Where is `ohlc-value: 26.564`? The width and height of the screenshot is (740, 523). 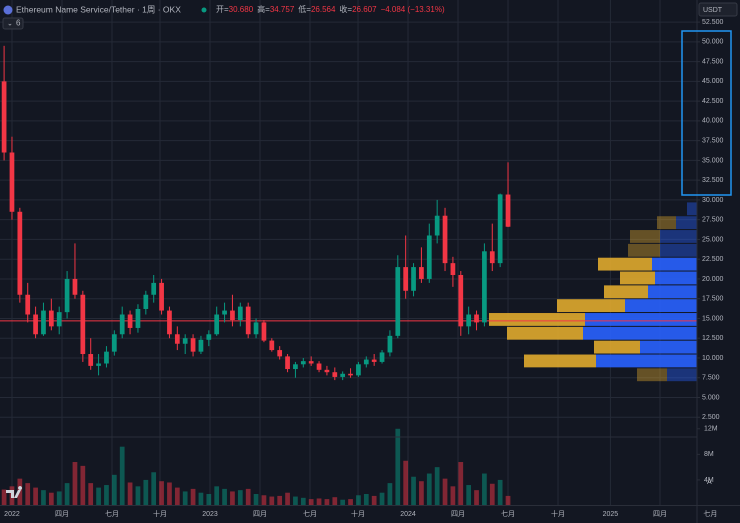
ohlc-value: 26.564 is located at coordinates (323, 9).